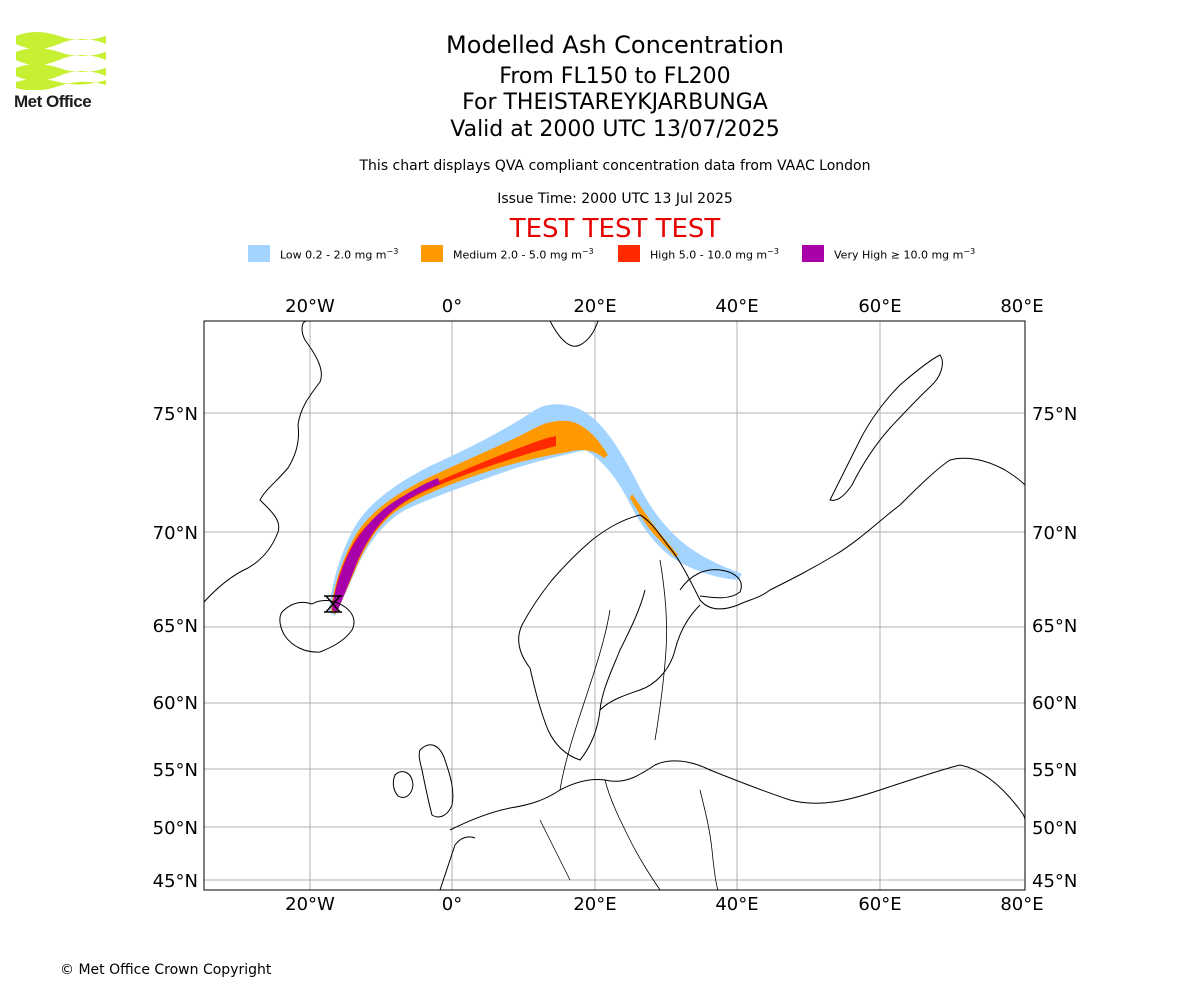 This screenshot has height=1000, width=1200. Describe the element at coordinates (615, 76) in the screenshot. I see `flight-level-range: From FL150 to FL200` at that location.